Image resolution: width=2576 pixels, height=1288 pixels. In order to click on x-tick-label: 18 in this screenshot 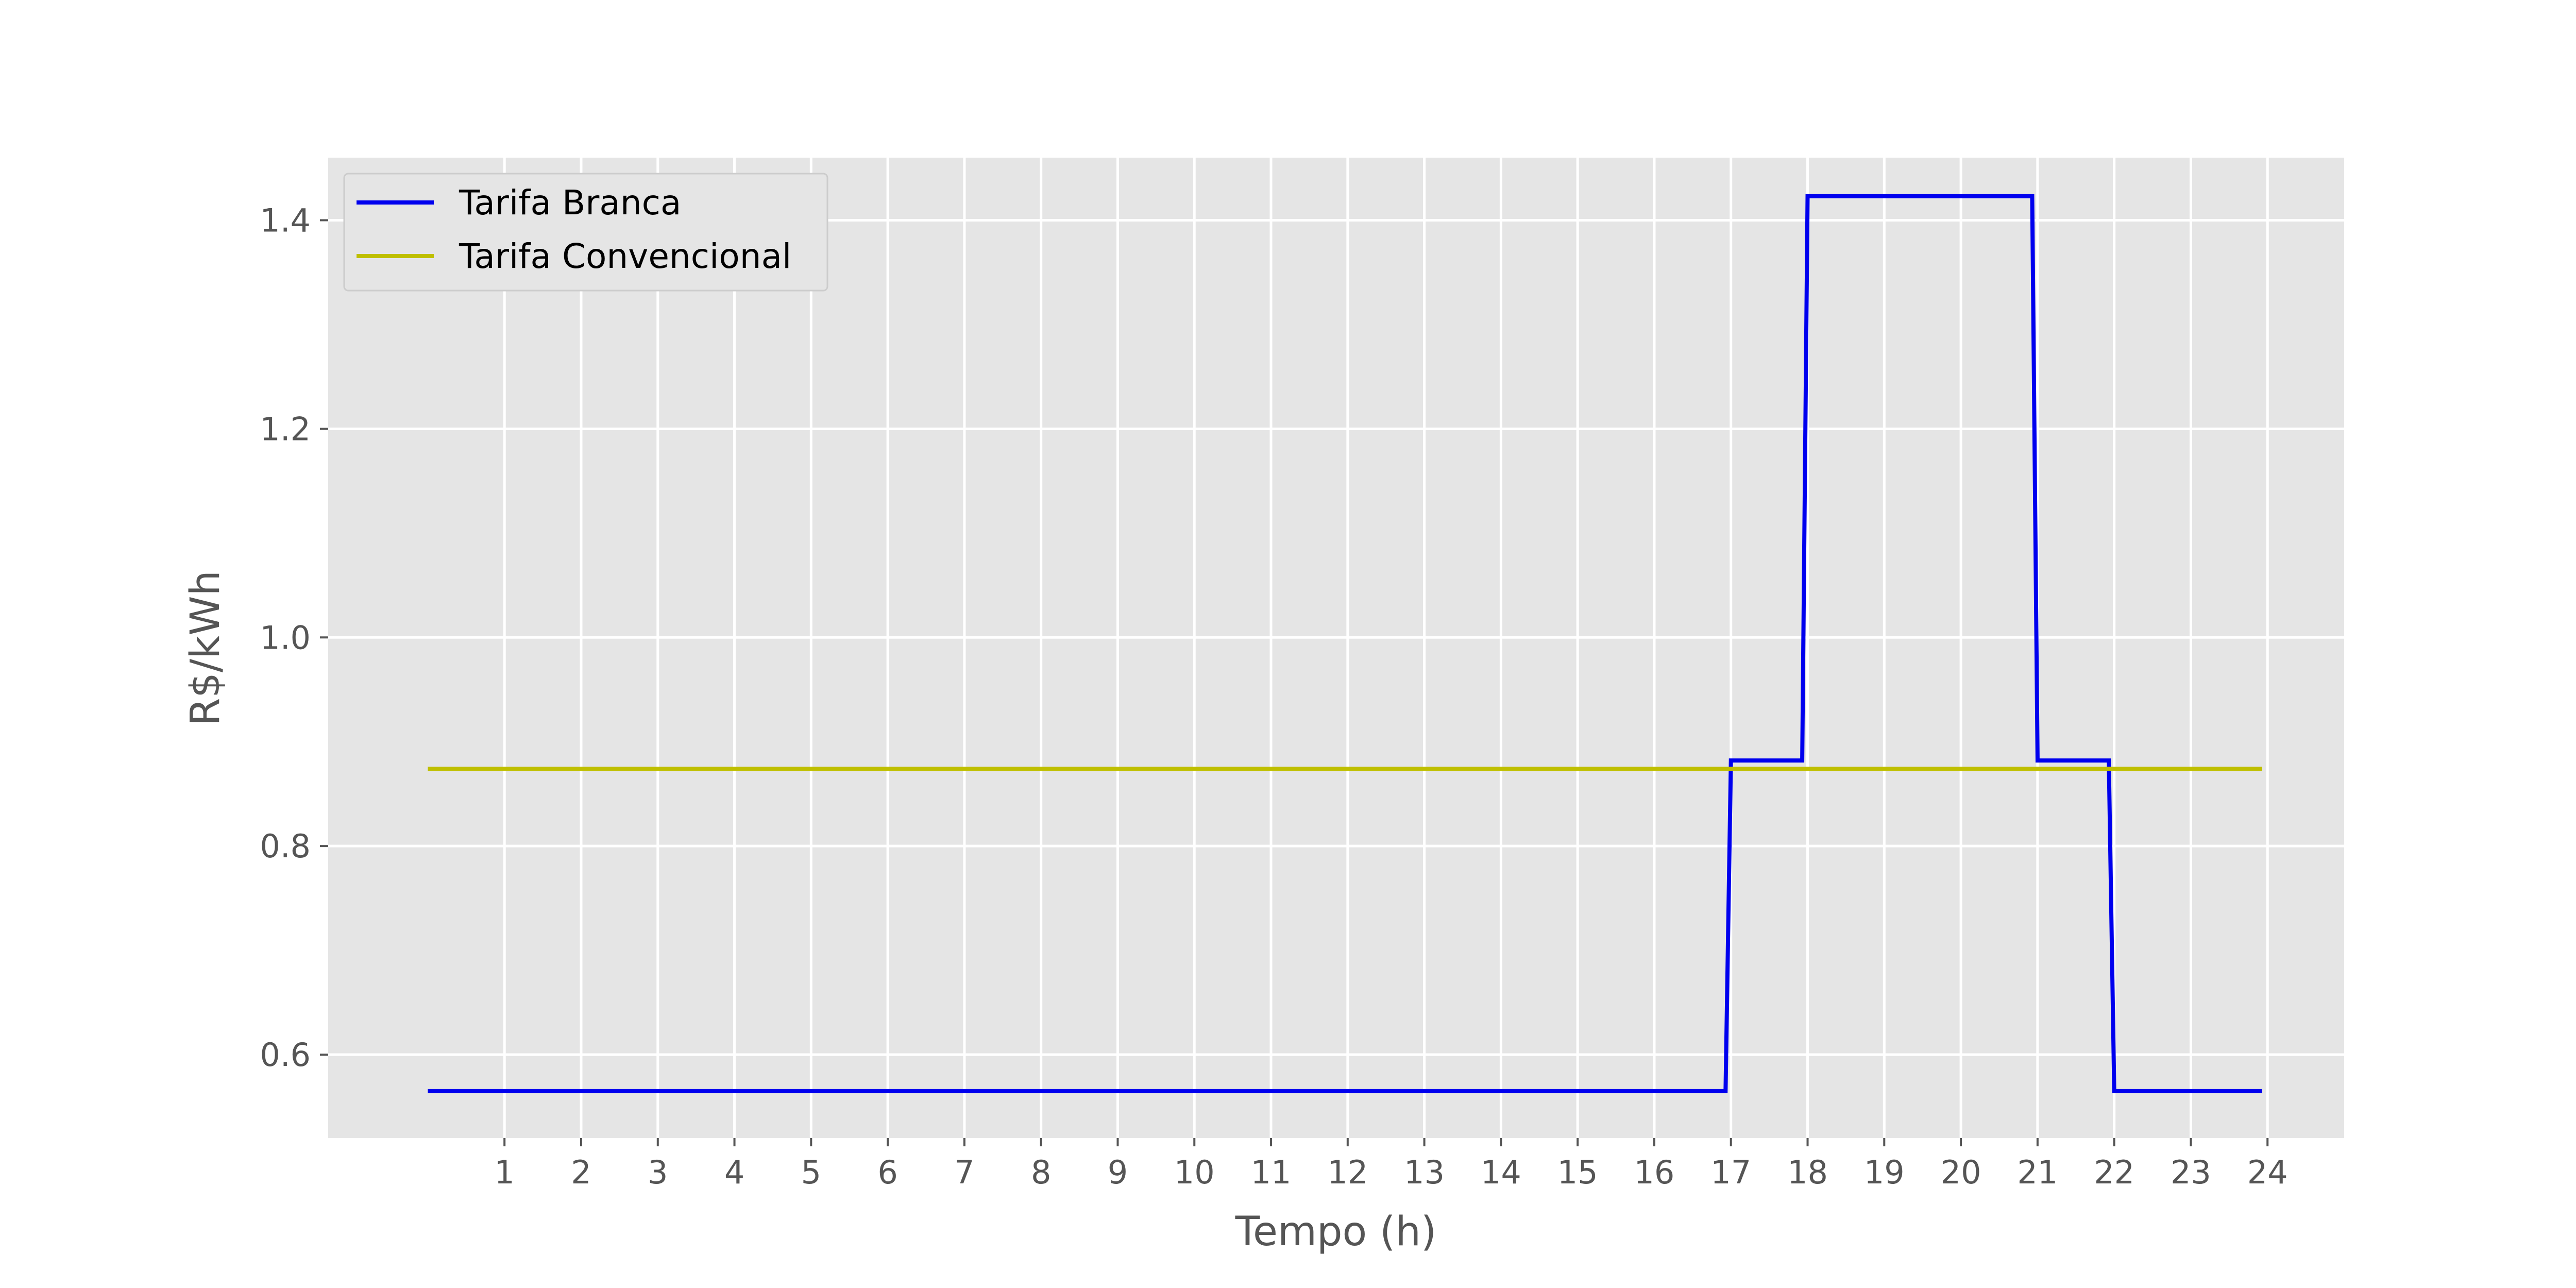, I will do `click(1807, 1172)`.